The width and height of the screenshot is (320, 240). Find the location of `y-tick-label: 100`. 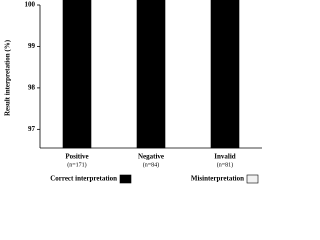

y-tick-label: 100 is located at coordinates (30, 5).